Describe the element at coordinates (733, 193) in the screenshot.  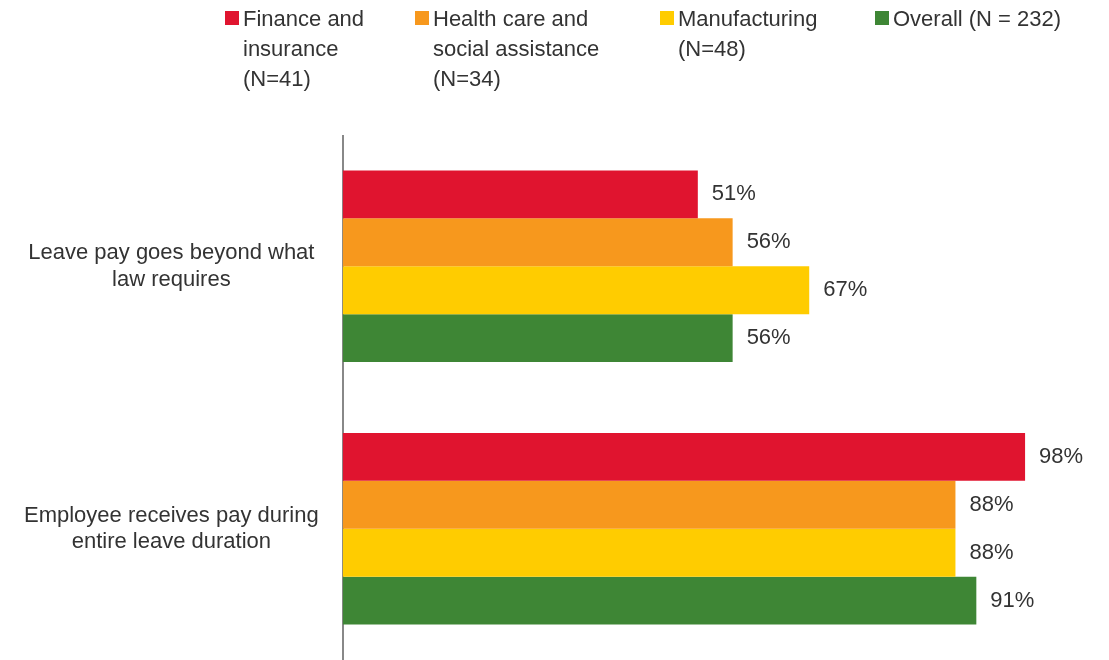
I see `data-label: 51%` at that location.